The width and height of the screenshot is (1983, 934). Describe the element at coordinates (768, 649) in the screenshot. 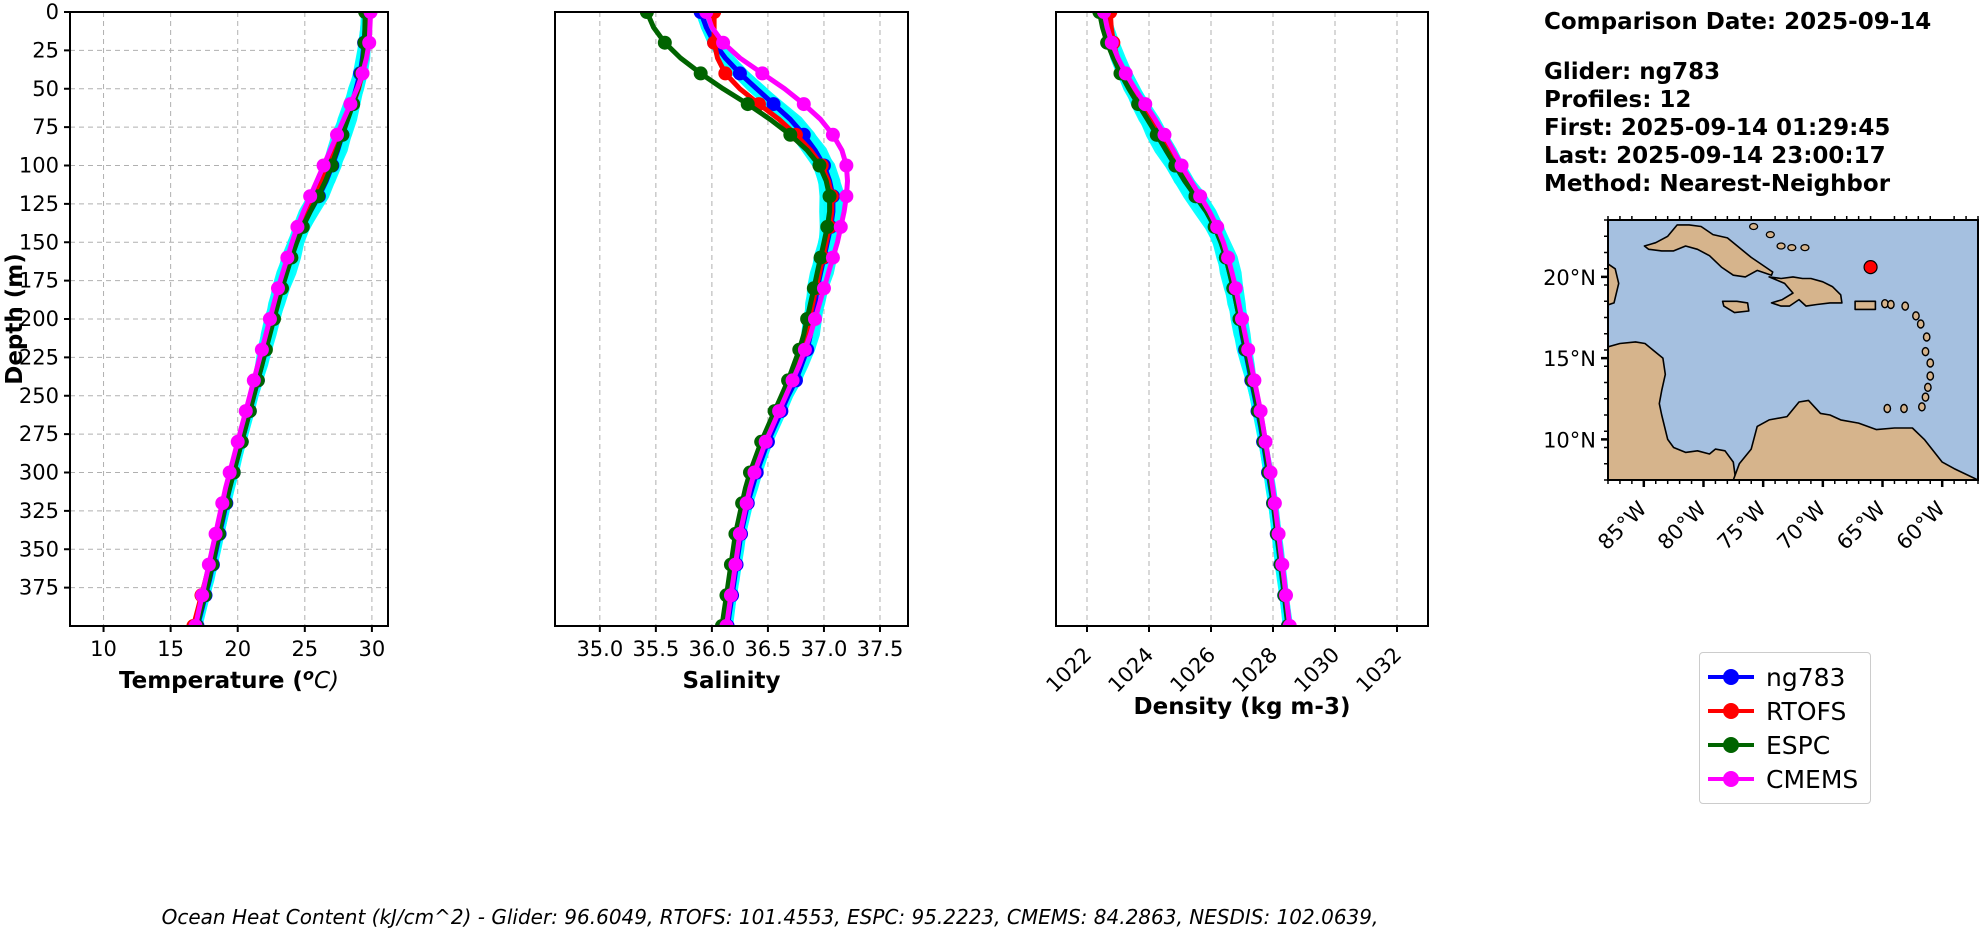

I see `x-tick-label: 36.5` at that location.